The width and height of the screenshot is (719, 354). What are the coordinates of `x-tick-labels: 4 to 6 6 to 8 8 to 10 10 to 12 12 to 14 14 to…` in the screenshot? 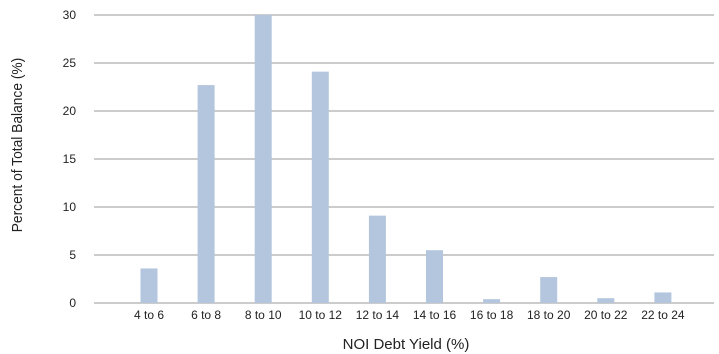 It's located at (409, 315).